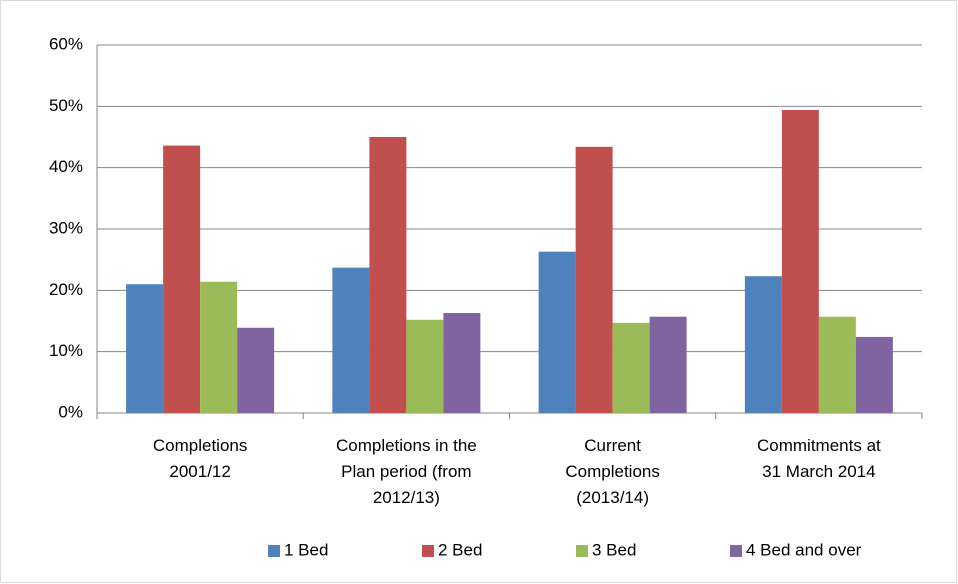 Image resolution: width=958 pixels, height=584 pixels. I want to click on x-tick-label: Current Completions (2013/14), so click(612, 471).